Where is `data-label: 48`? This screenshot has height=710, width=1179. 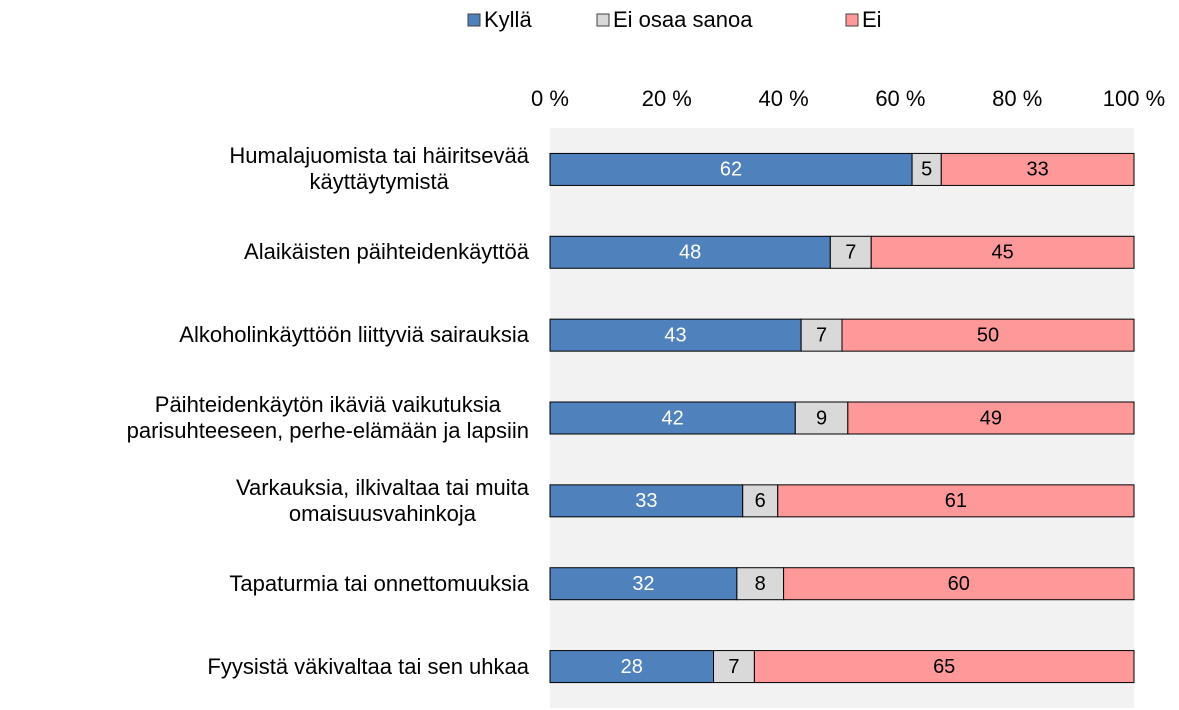
data-label: 48 is located at coordinates (690, 253).